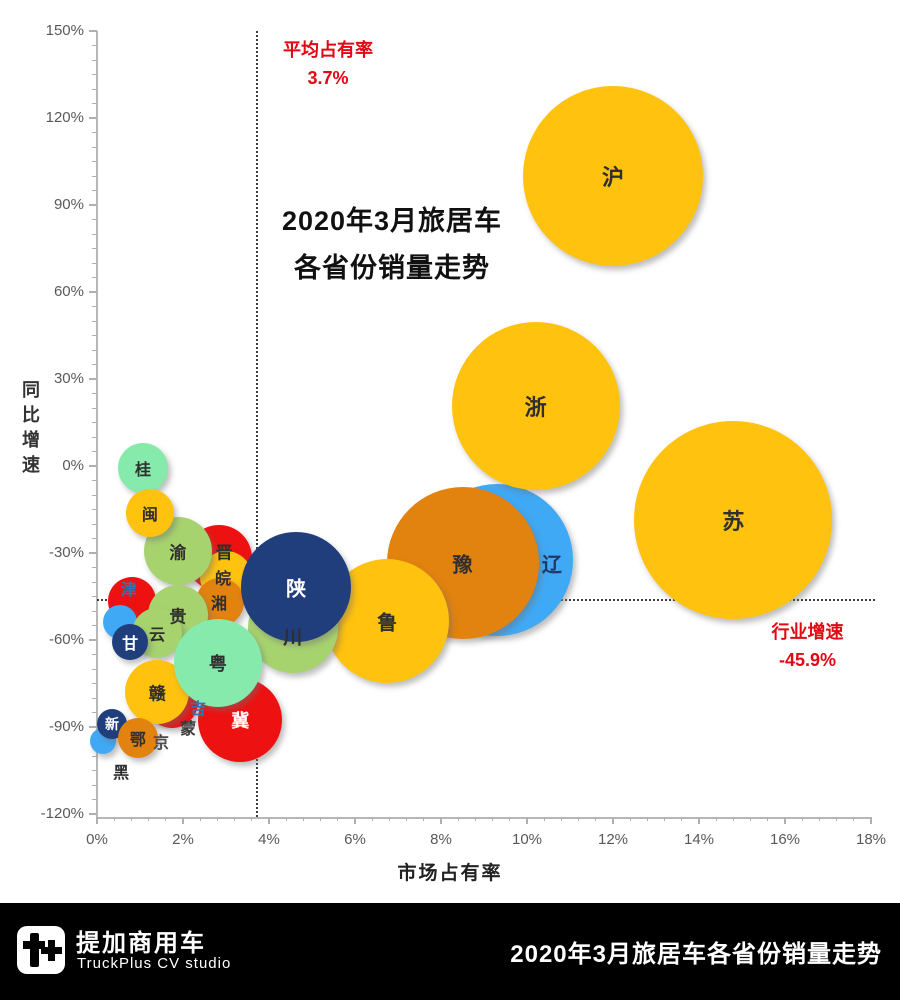 This screenshot has width=900, height=1000. What do you see at coordinates (149, 515) in the screenshot?
I see `bubble-label-min: 闽` at bounding box center [149, 515].